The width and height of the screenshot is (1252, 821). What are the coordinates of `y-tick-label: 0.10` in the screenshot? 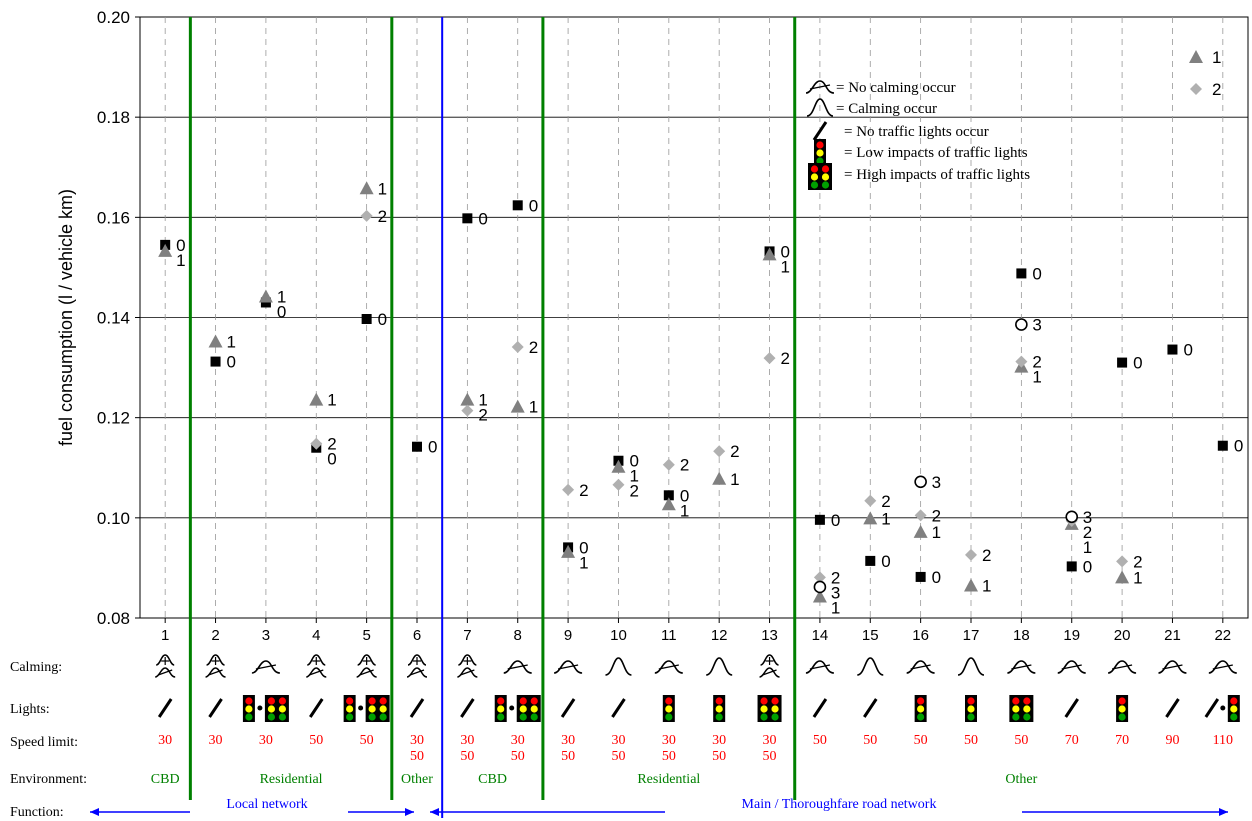 It's located at (113, 518).